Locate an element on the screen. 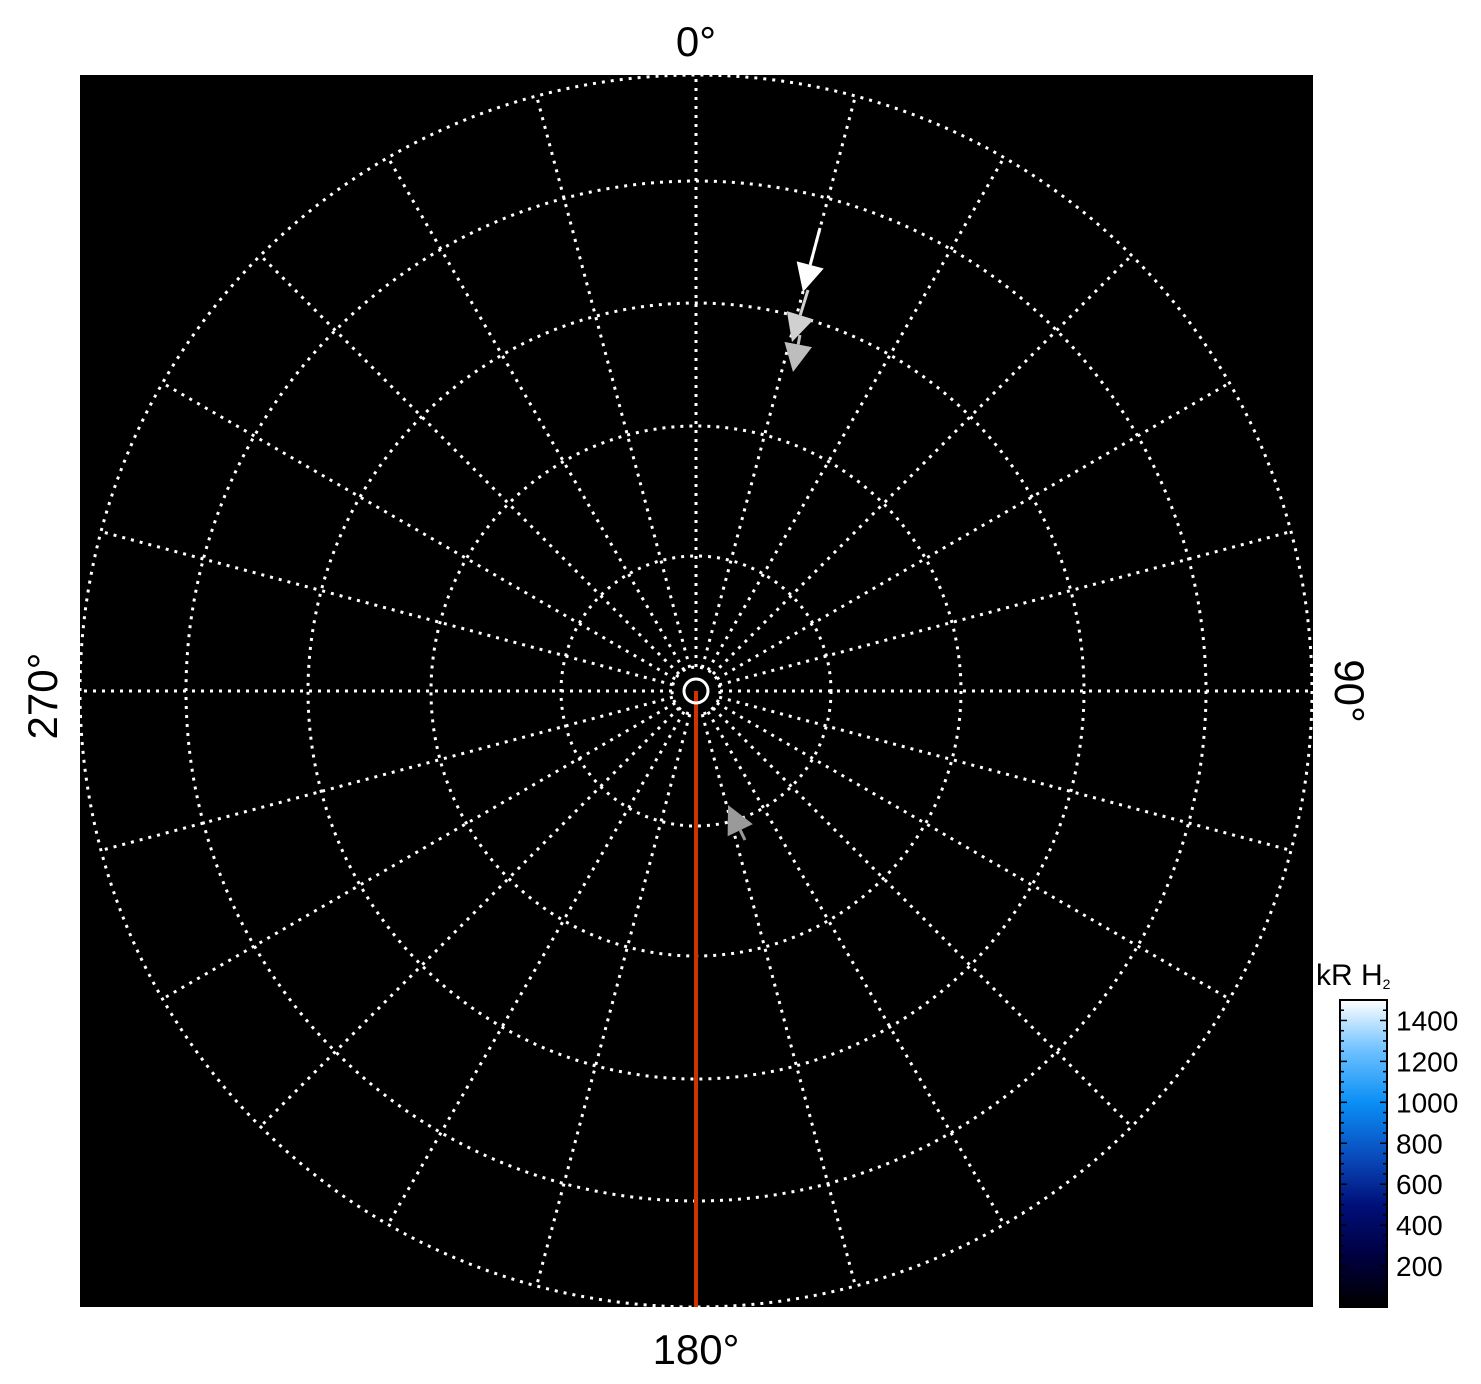  colorbar-tick-label: 600 is located at coordinates (1419, 1184).